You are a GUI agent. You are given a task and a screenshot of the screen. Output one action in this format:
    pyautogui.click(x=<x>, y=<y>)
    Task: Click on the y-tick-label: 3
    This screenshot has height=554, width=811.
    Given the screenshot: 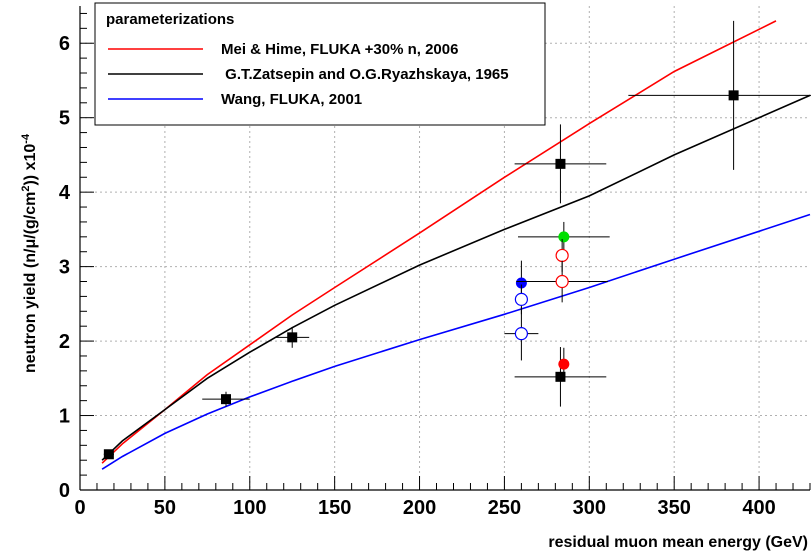 What is the action you would take?
    pyautogui.click(x=64, y=268)
    